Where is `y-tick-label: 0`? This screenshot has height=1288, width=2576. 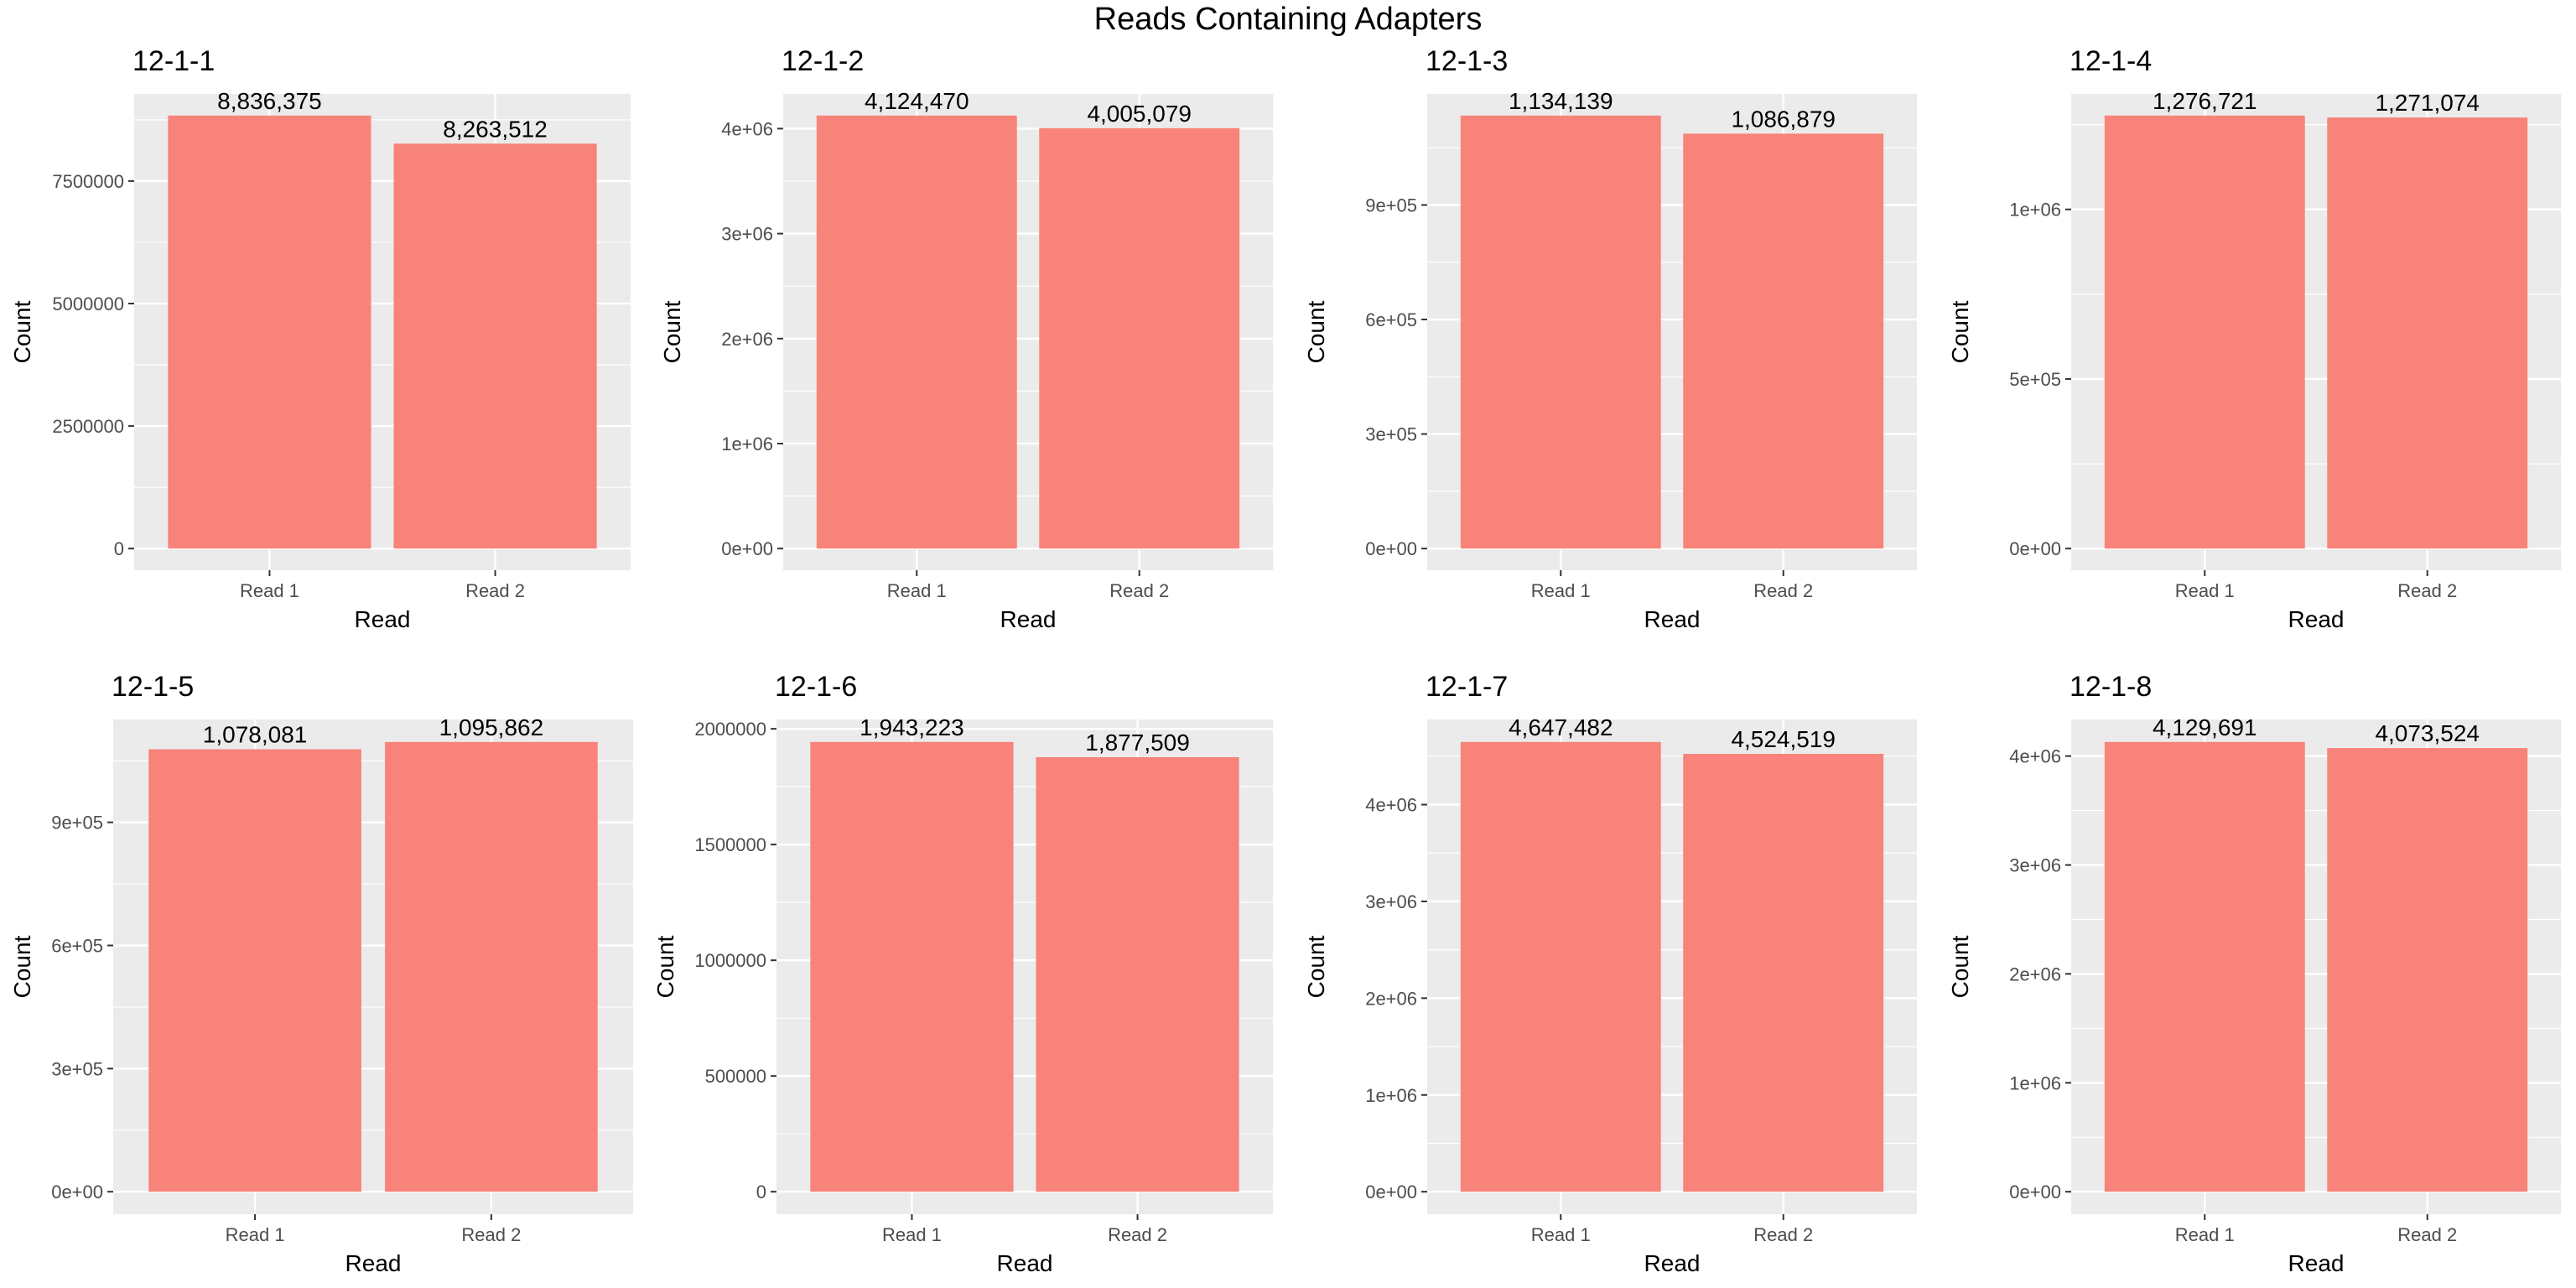
y-tick-label: 0 is located at coordinates (119, 548).